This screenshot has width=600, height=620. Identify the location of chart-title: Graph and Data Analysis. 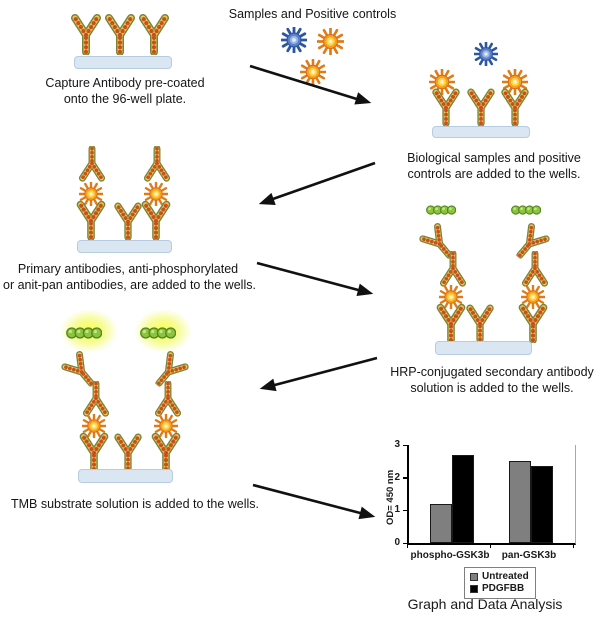
(485, 604).